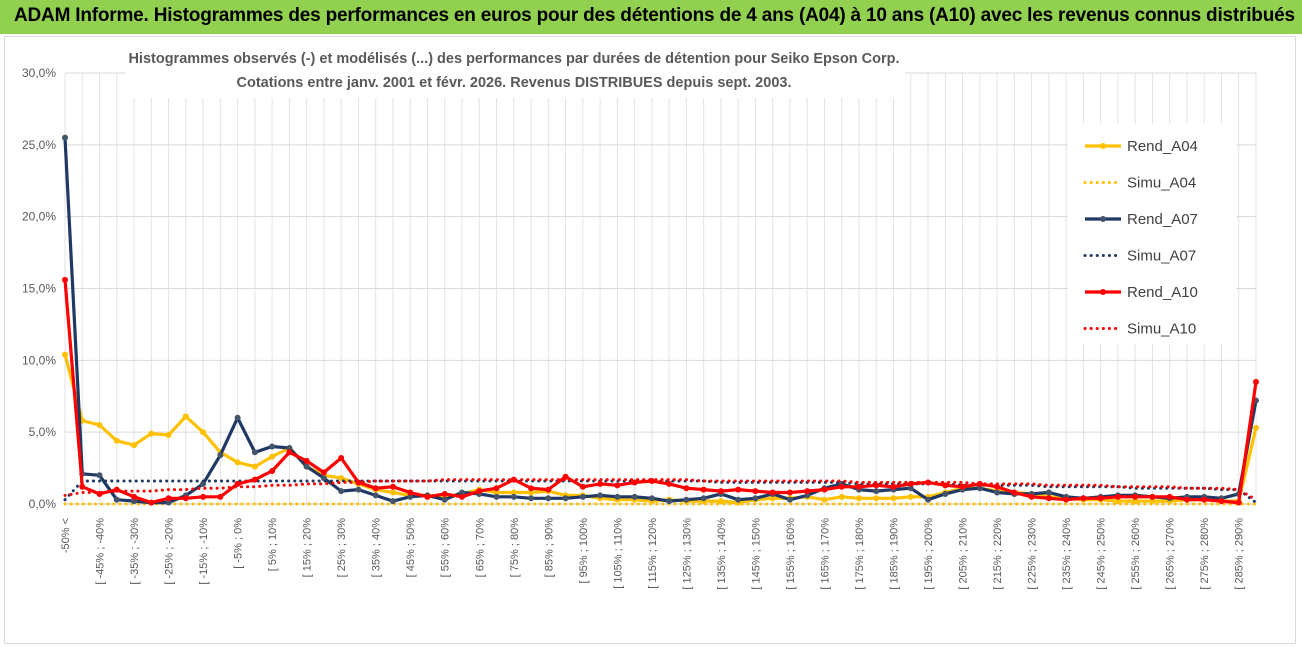  I want to click on legend-item: Rend_A07, so click(1141, 219).